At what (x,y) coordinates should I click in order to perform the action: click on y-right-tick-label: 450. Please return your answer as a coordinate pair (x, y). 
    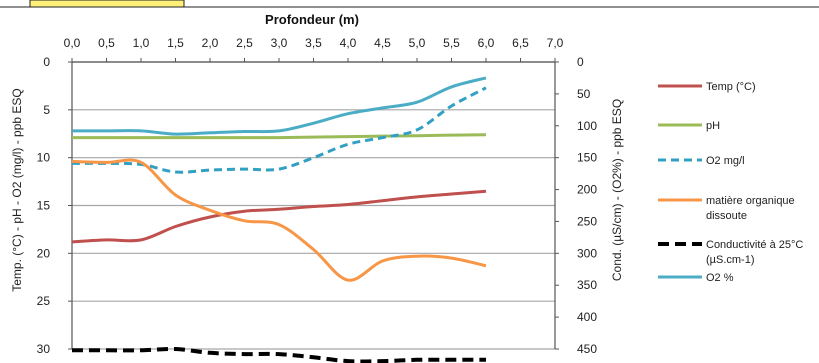
    Looking at the image, I should click on (587, 349).